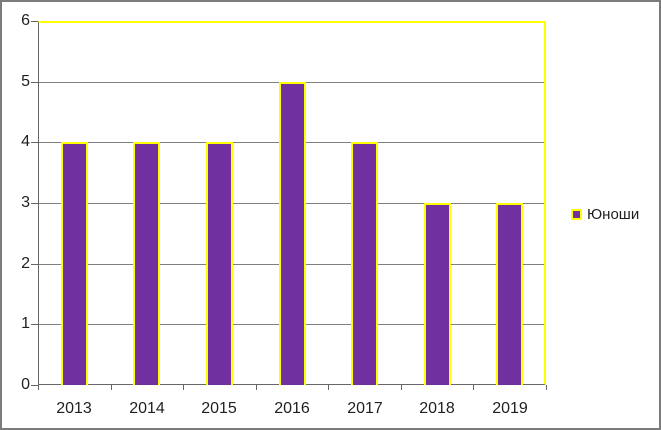 This screenshot has height=430, width=661. Describe the element at coordinates (146, 263) in the screenshot. I see `bar-2014` at that location.